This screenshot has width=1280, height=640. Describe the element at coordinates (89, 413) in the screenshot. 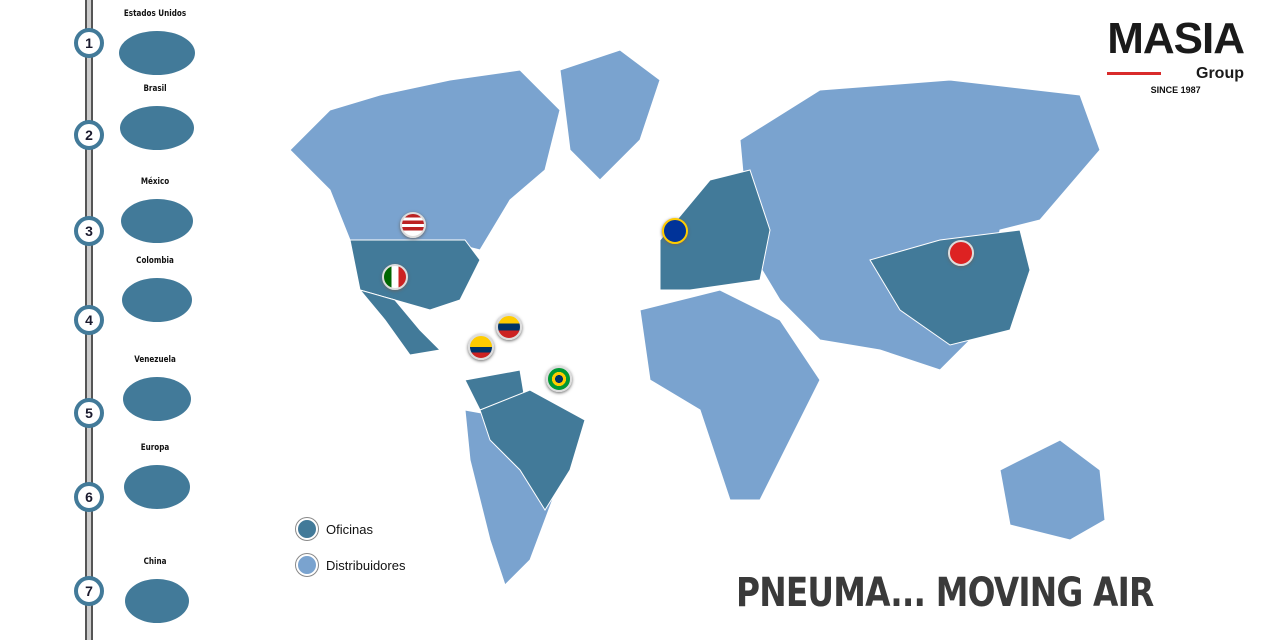

I see `step-number: 5` at that location.